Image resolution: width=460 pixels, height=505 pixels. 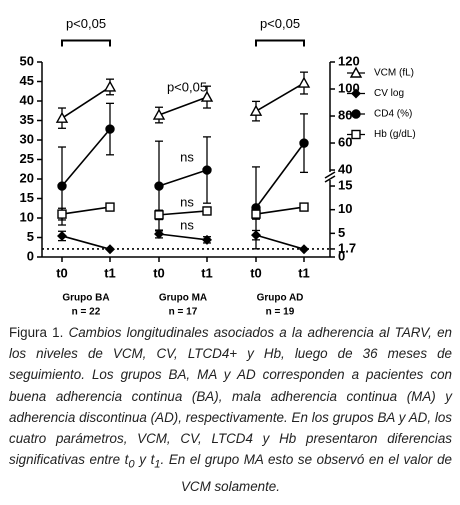 What do you see at coordinates (27, 197) in the screenshot?
I see `y-tick-label: 15` at bounding box center [27, 197].